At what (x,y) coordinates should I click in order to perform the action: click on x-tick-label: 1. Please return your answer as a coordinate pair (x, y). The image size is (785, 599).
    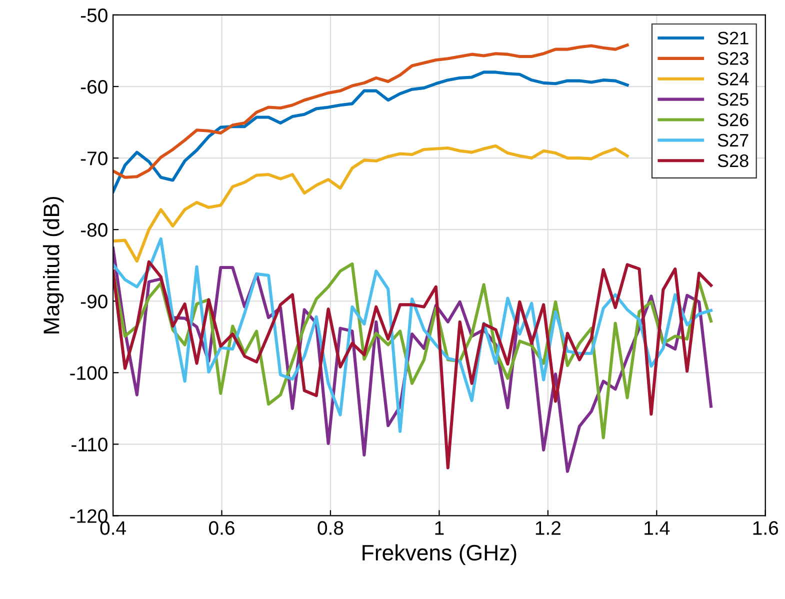
    Looking at the image, I should click on (439, 528).